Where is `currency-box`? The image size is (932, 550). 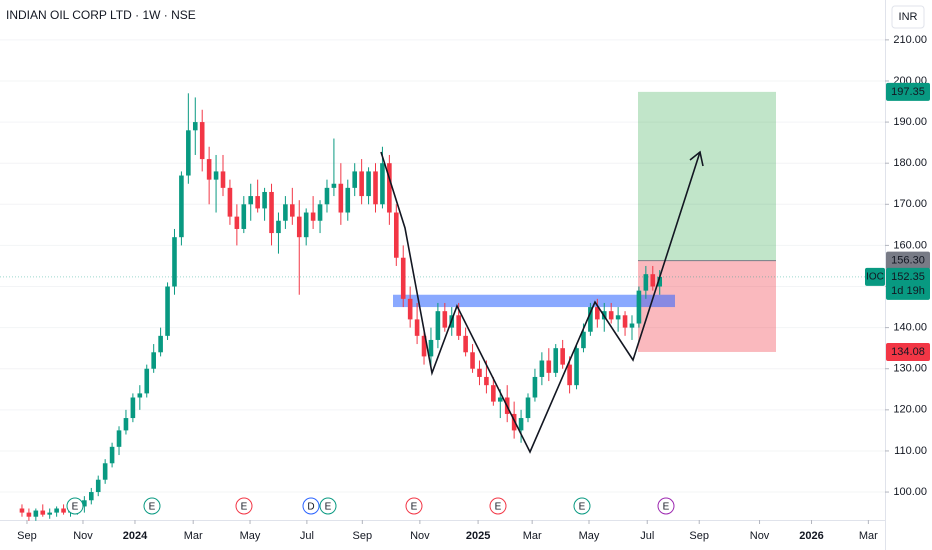
currency-box is located at coordinates (908, 17).